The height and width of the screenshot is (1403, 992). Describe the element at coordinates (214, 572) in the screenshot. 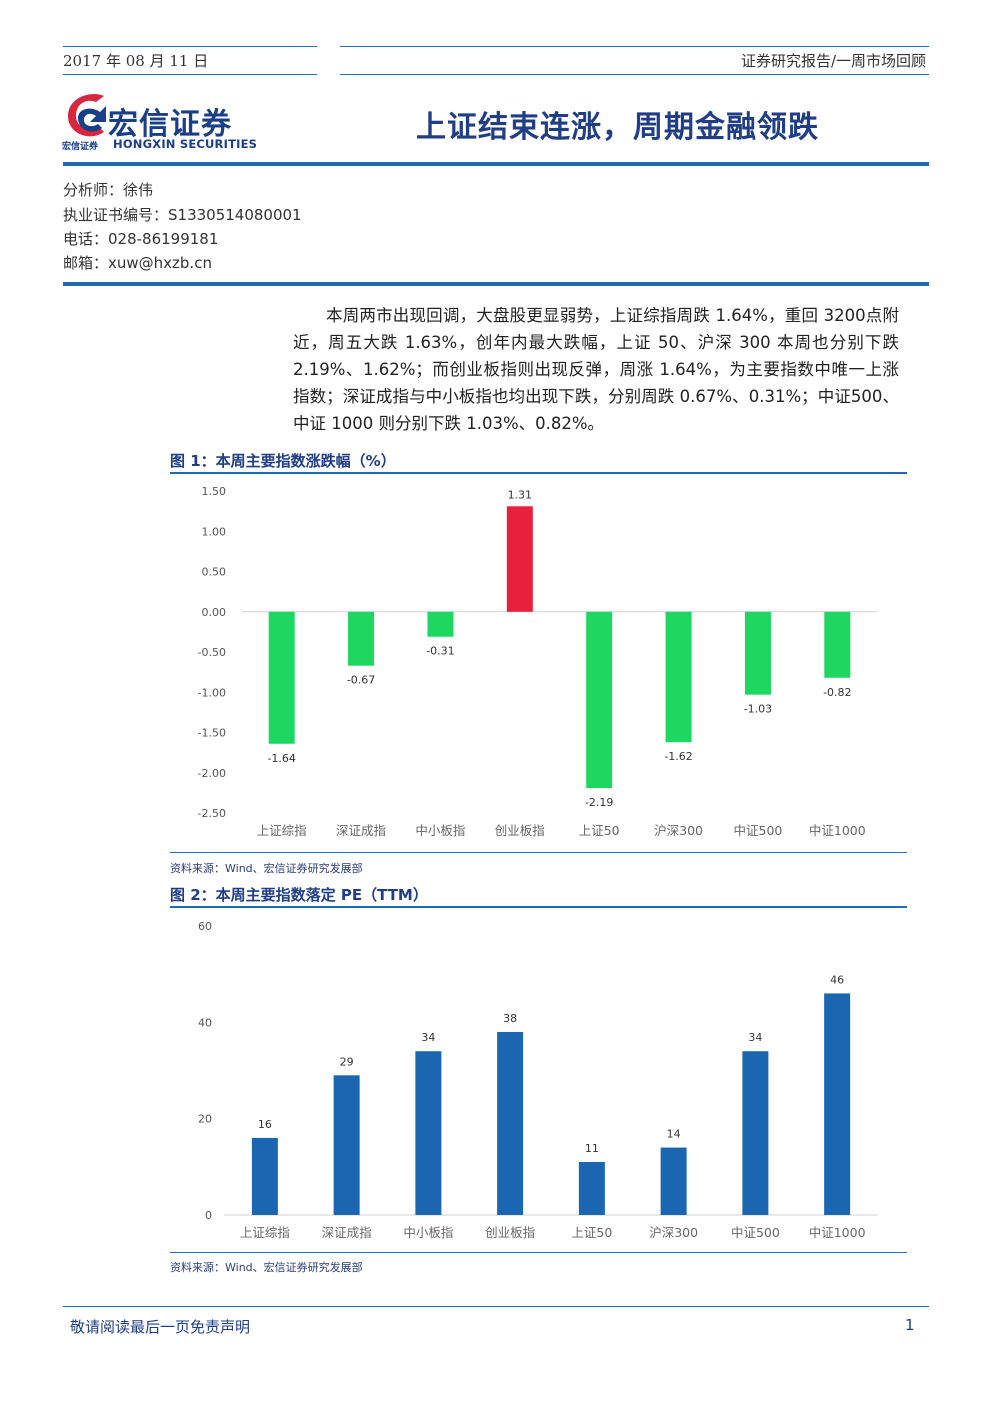

I see `y-tick-label: 0.50` at that location.